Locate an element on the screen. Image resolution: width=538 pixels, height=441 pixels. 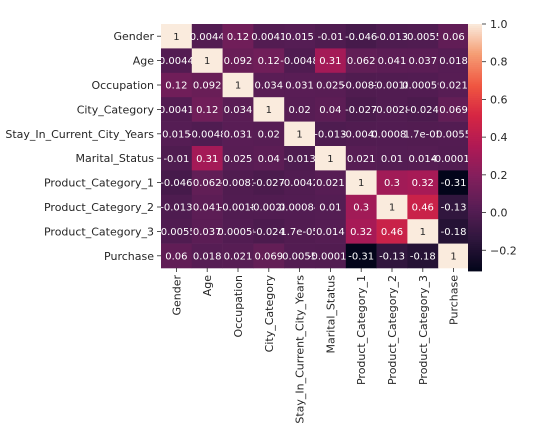
cell-value-label: -0.0018 is located at coordinates (392, 86).